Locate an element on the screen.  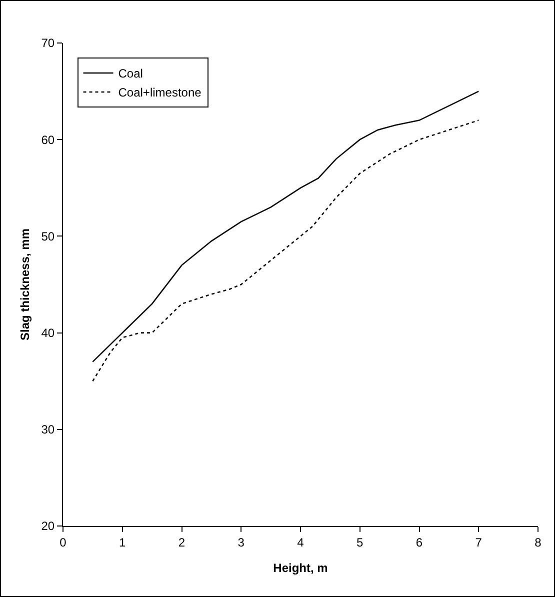
legend-label: Coal+limestone is located at coordinates (160, 93).